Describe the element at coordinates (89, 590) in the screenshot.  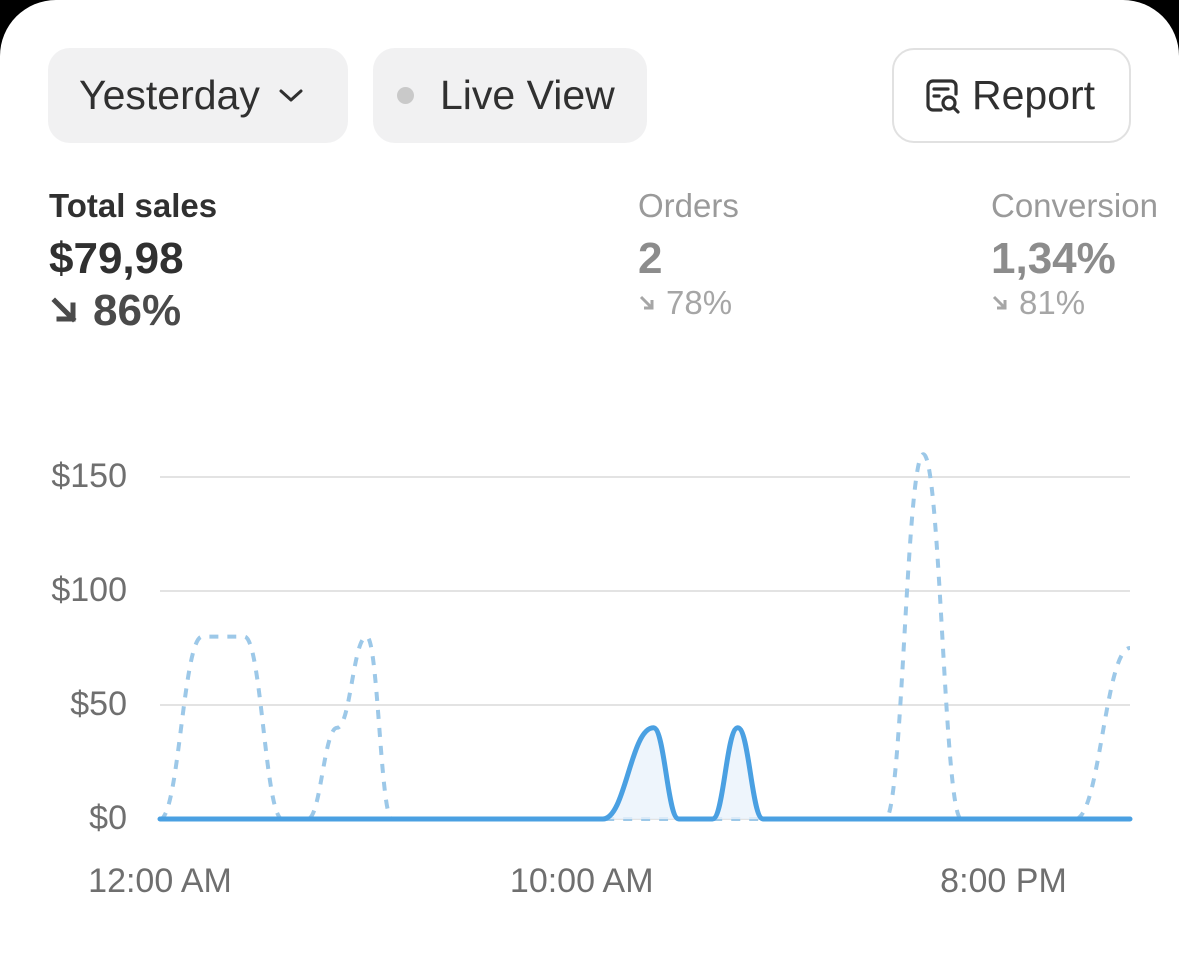
I see `y-tick-label: $100` at that location.